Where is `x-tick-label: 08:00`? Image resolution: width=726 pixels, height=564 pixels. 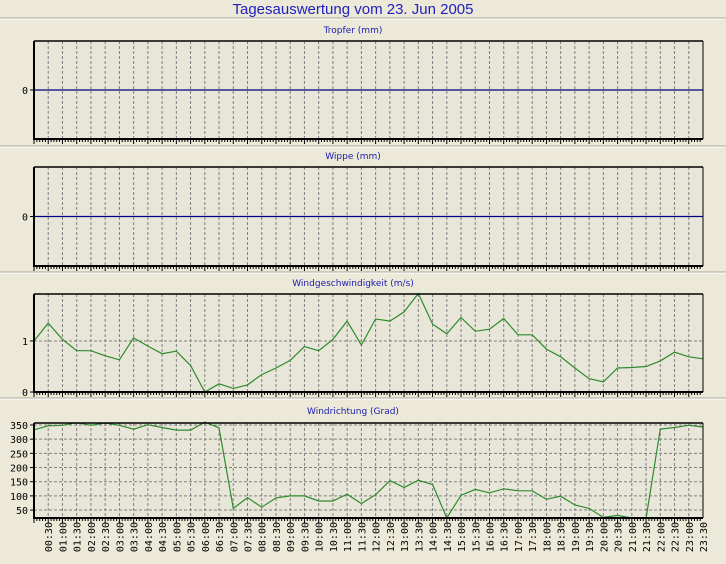
x-tick-label: 08:00 is located at coordinates (263, 537).